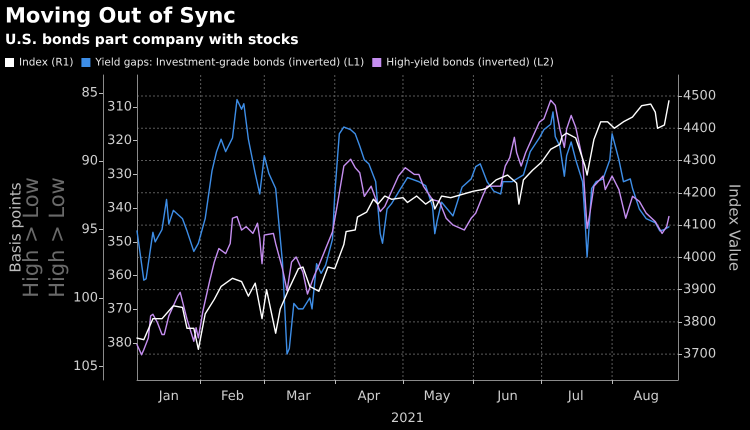 This screenshot has height=430, width=750. I want to click on y3-tick-label: 360, so click(119, 276).